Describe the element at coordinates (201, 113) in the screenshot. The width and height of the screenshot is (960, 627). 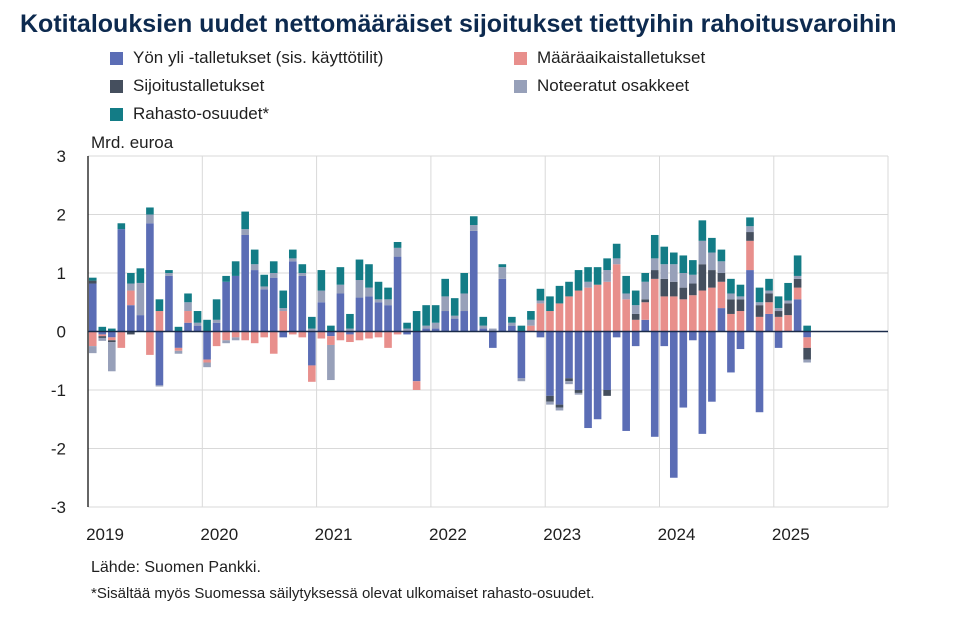
I see `legend-label-rahasto: Rahasto-osuudet*` at that location.